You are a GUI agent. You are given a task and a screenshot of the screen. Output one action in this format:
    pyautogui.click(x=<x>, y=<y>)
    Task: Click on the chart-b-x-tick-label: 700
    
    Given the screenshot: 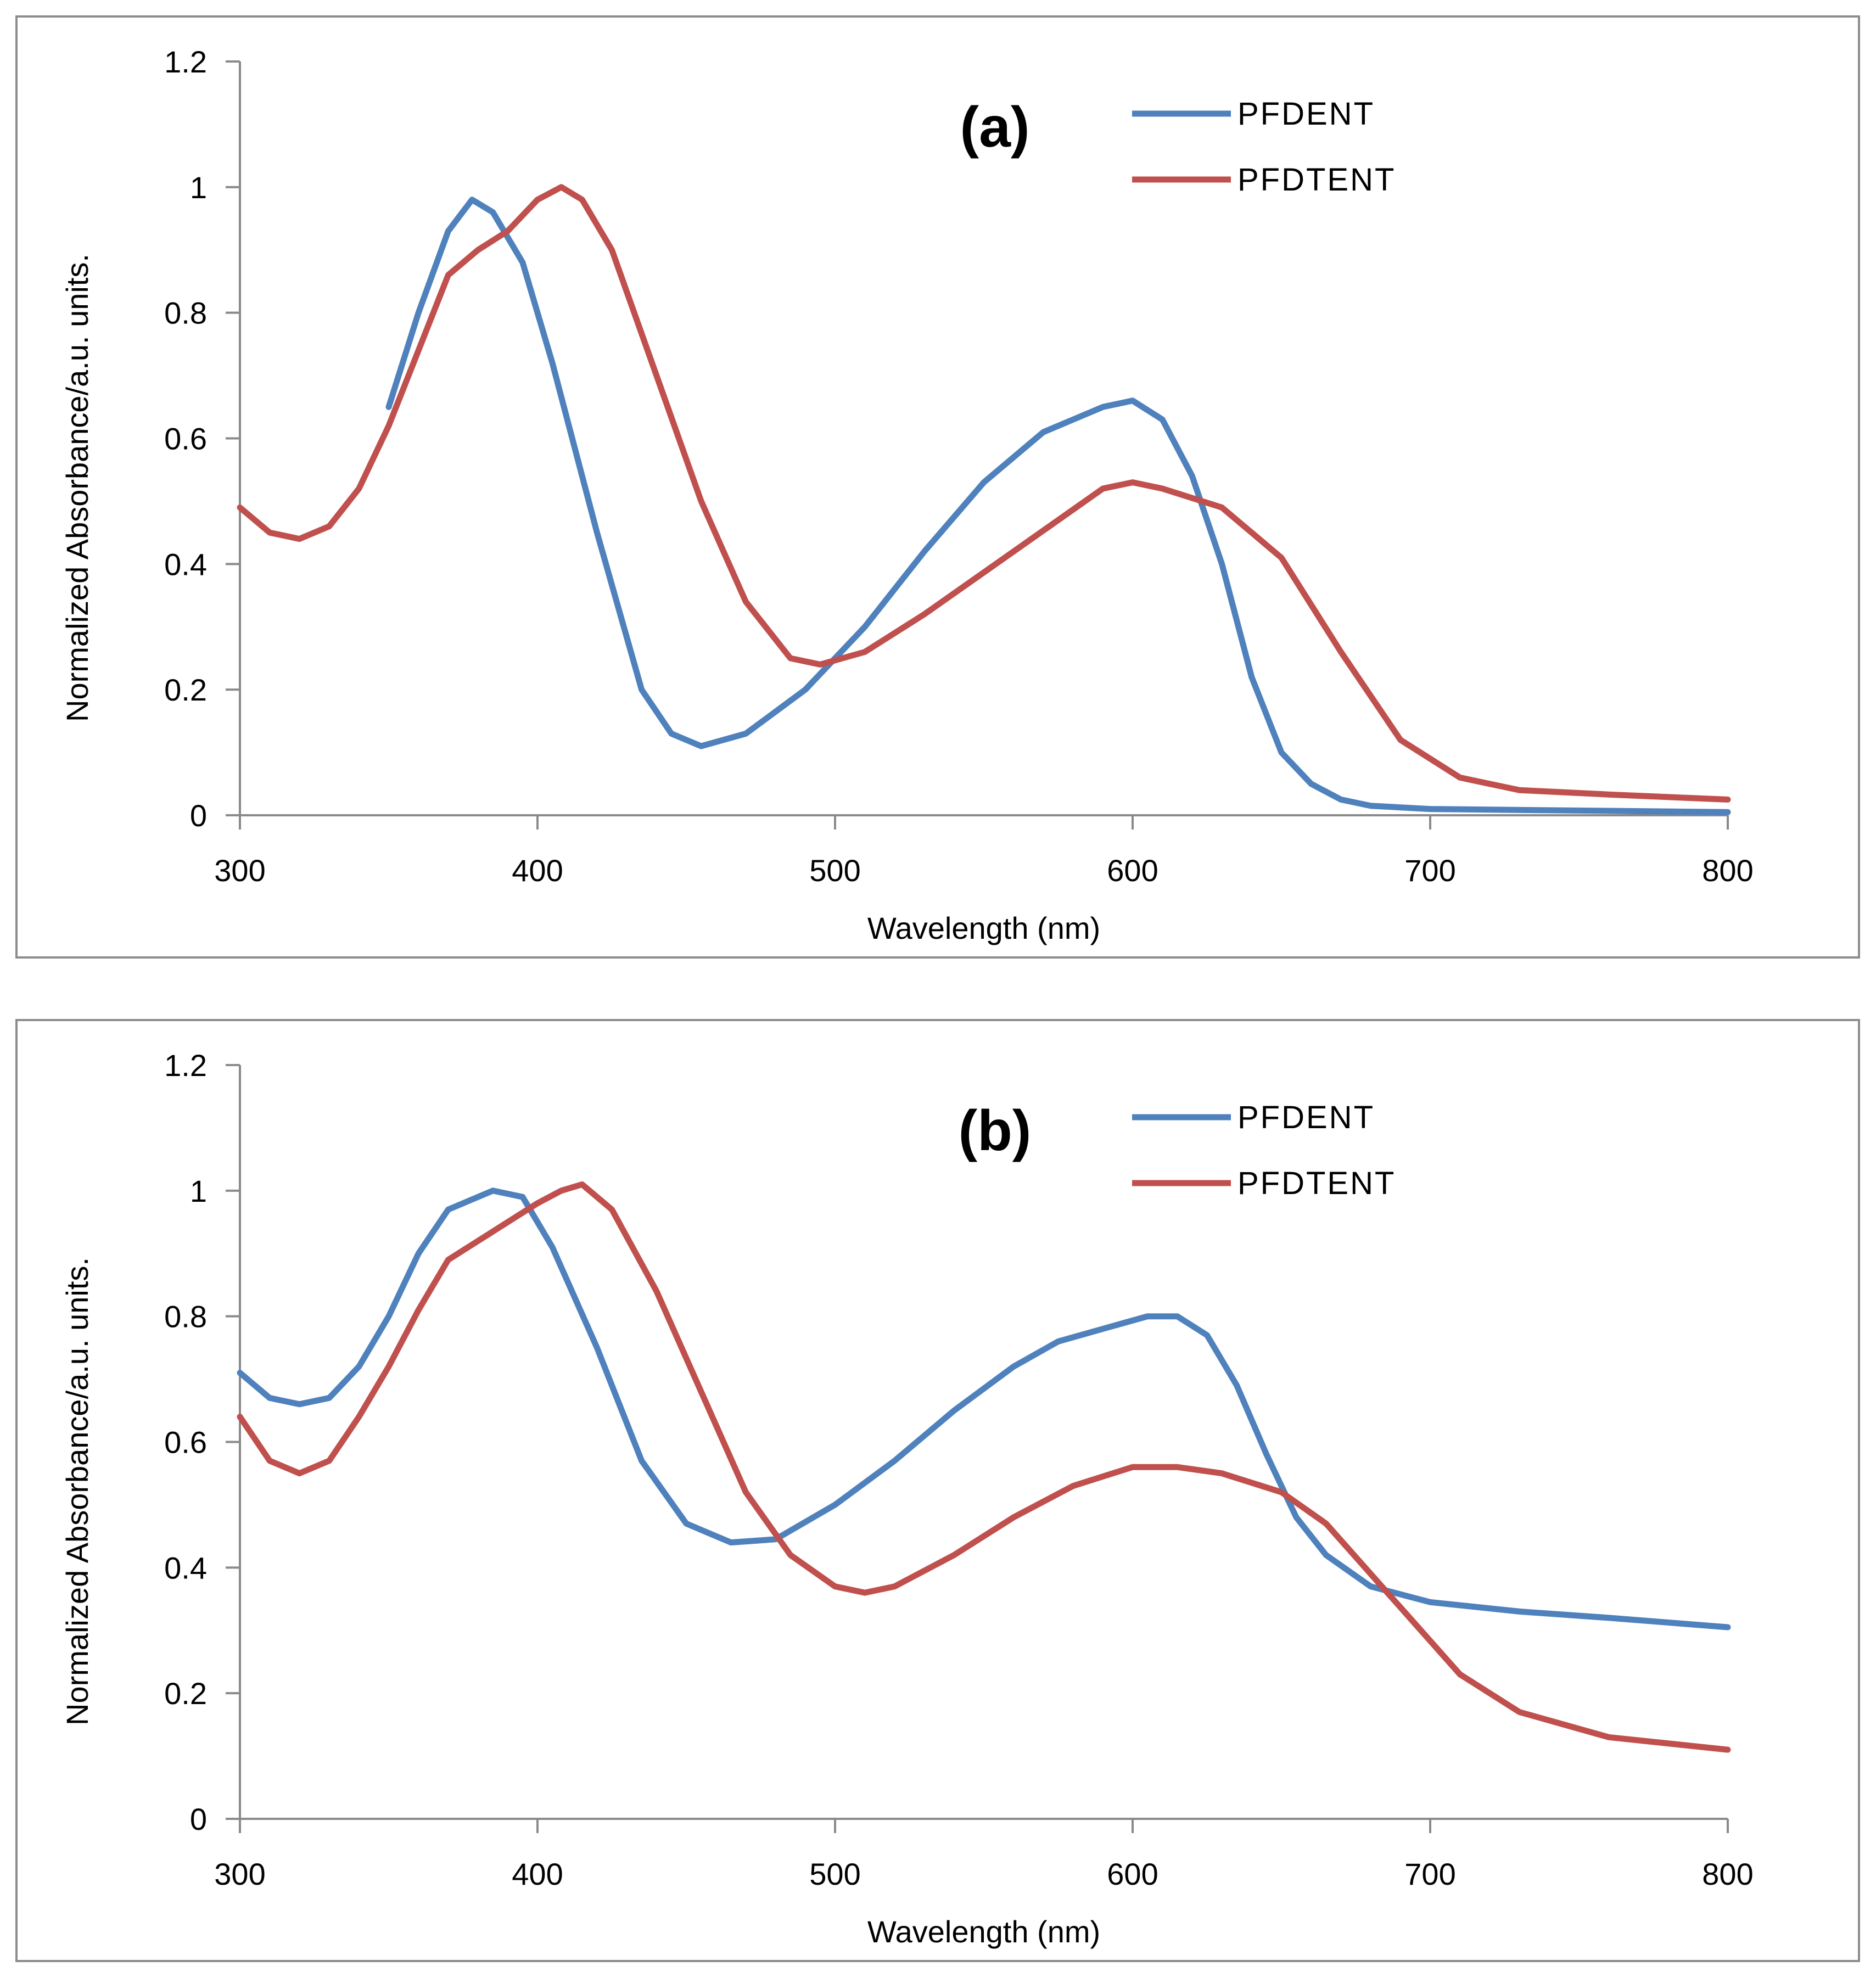 What is the action you would take?
    pyautogui.click(x=1429, y=1874)
    